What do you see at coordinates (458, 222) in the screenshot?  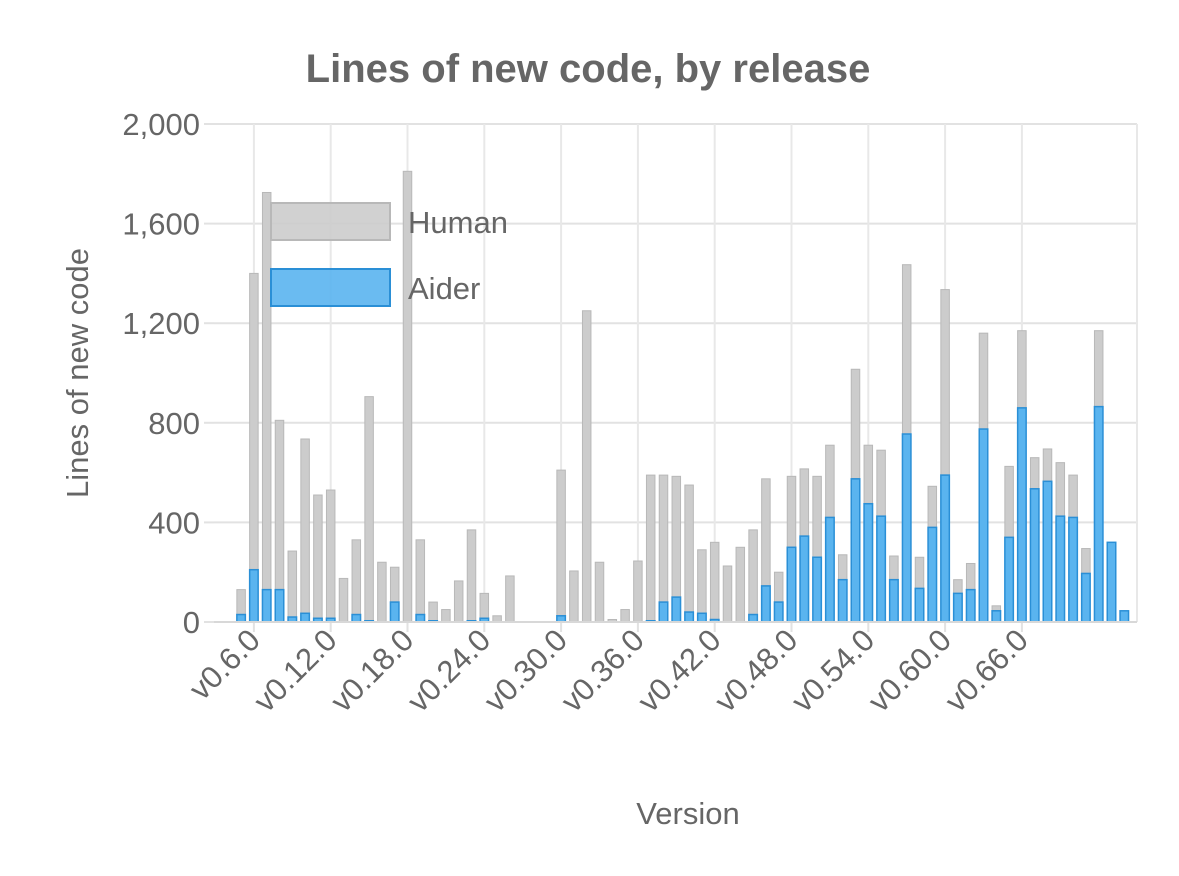 I see `legend-label: Human` at bounding box center [458, 222].